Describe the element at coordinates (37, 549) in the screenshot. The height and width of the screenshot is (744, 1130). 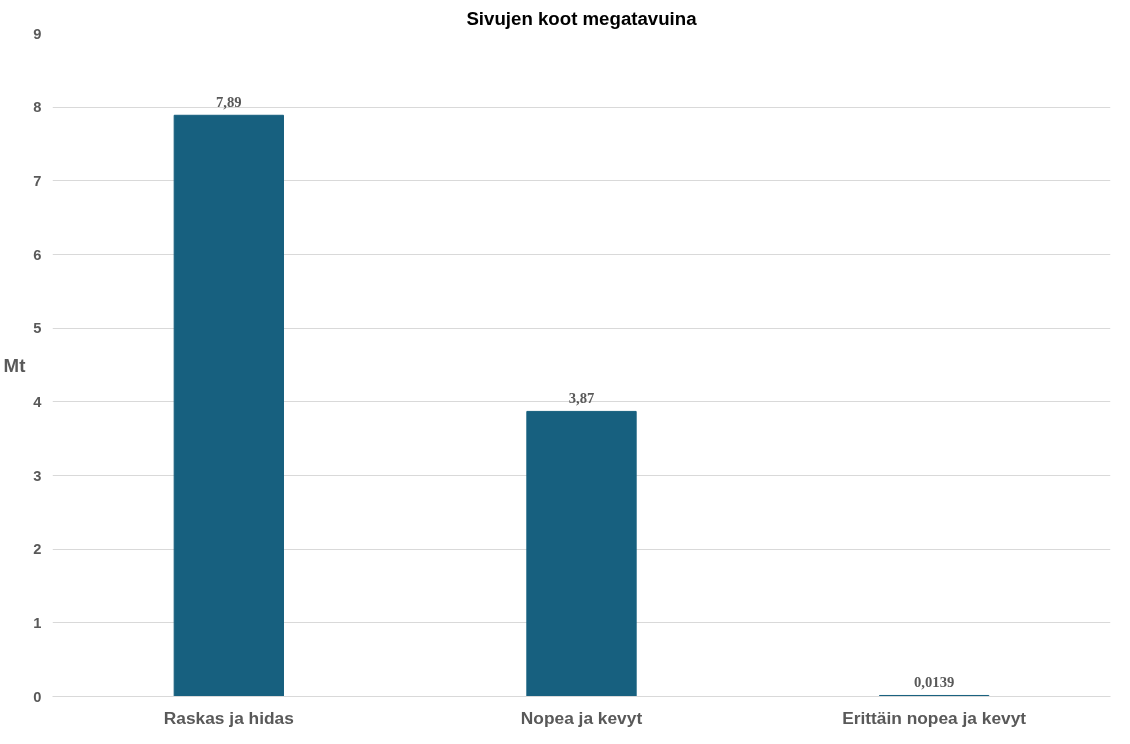
I see `y-tick-label: 2` at that location.